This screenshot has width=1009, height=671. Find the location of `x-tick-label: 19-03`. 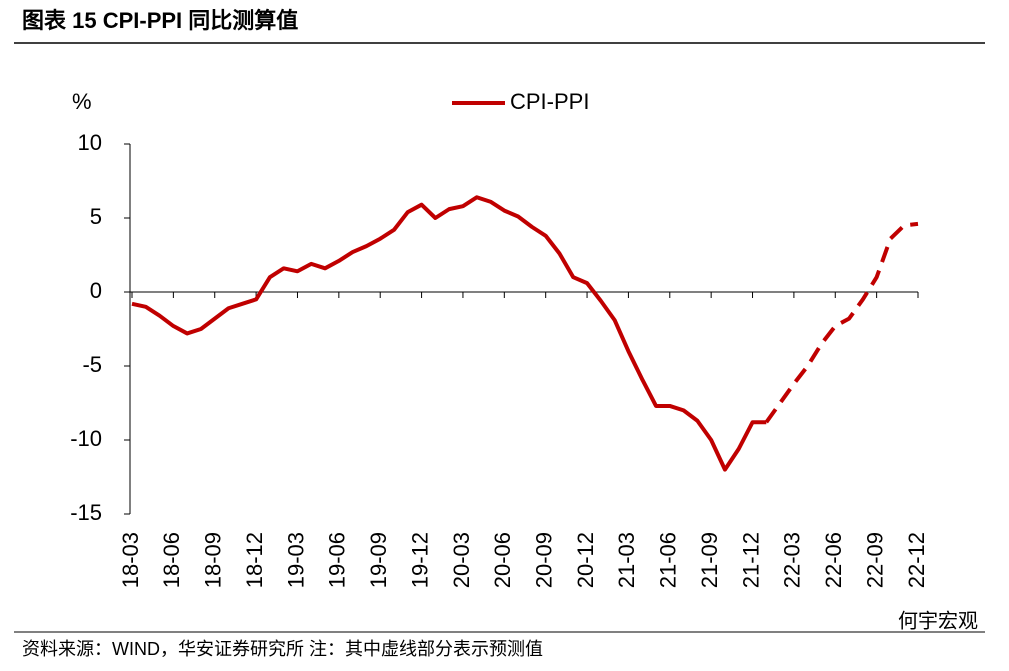

x-tick-label: 19-03 is located at coordinates (295, 560).